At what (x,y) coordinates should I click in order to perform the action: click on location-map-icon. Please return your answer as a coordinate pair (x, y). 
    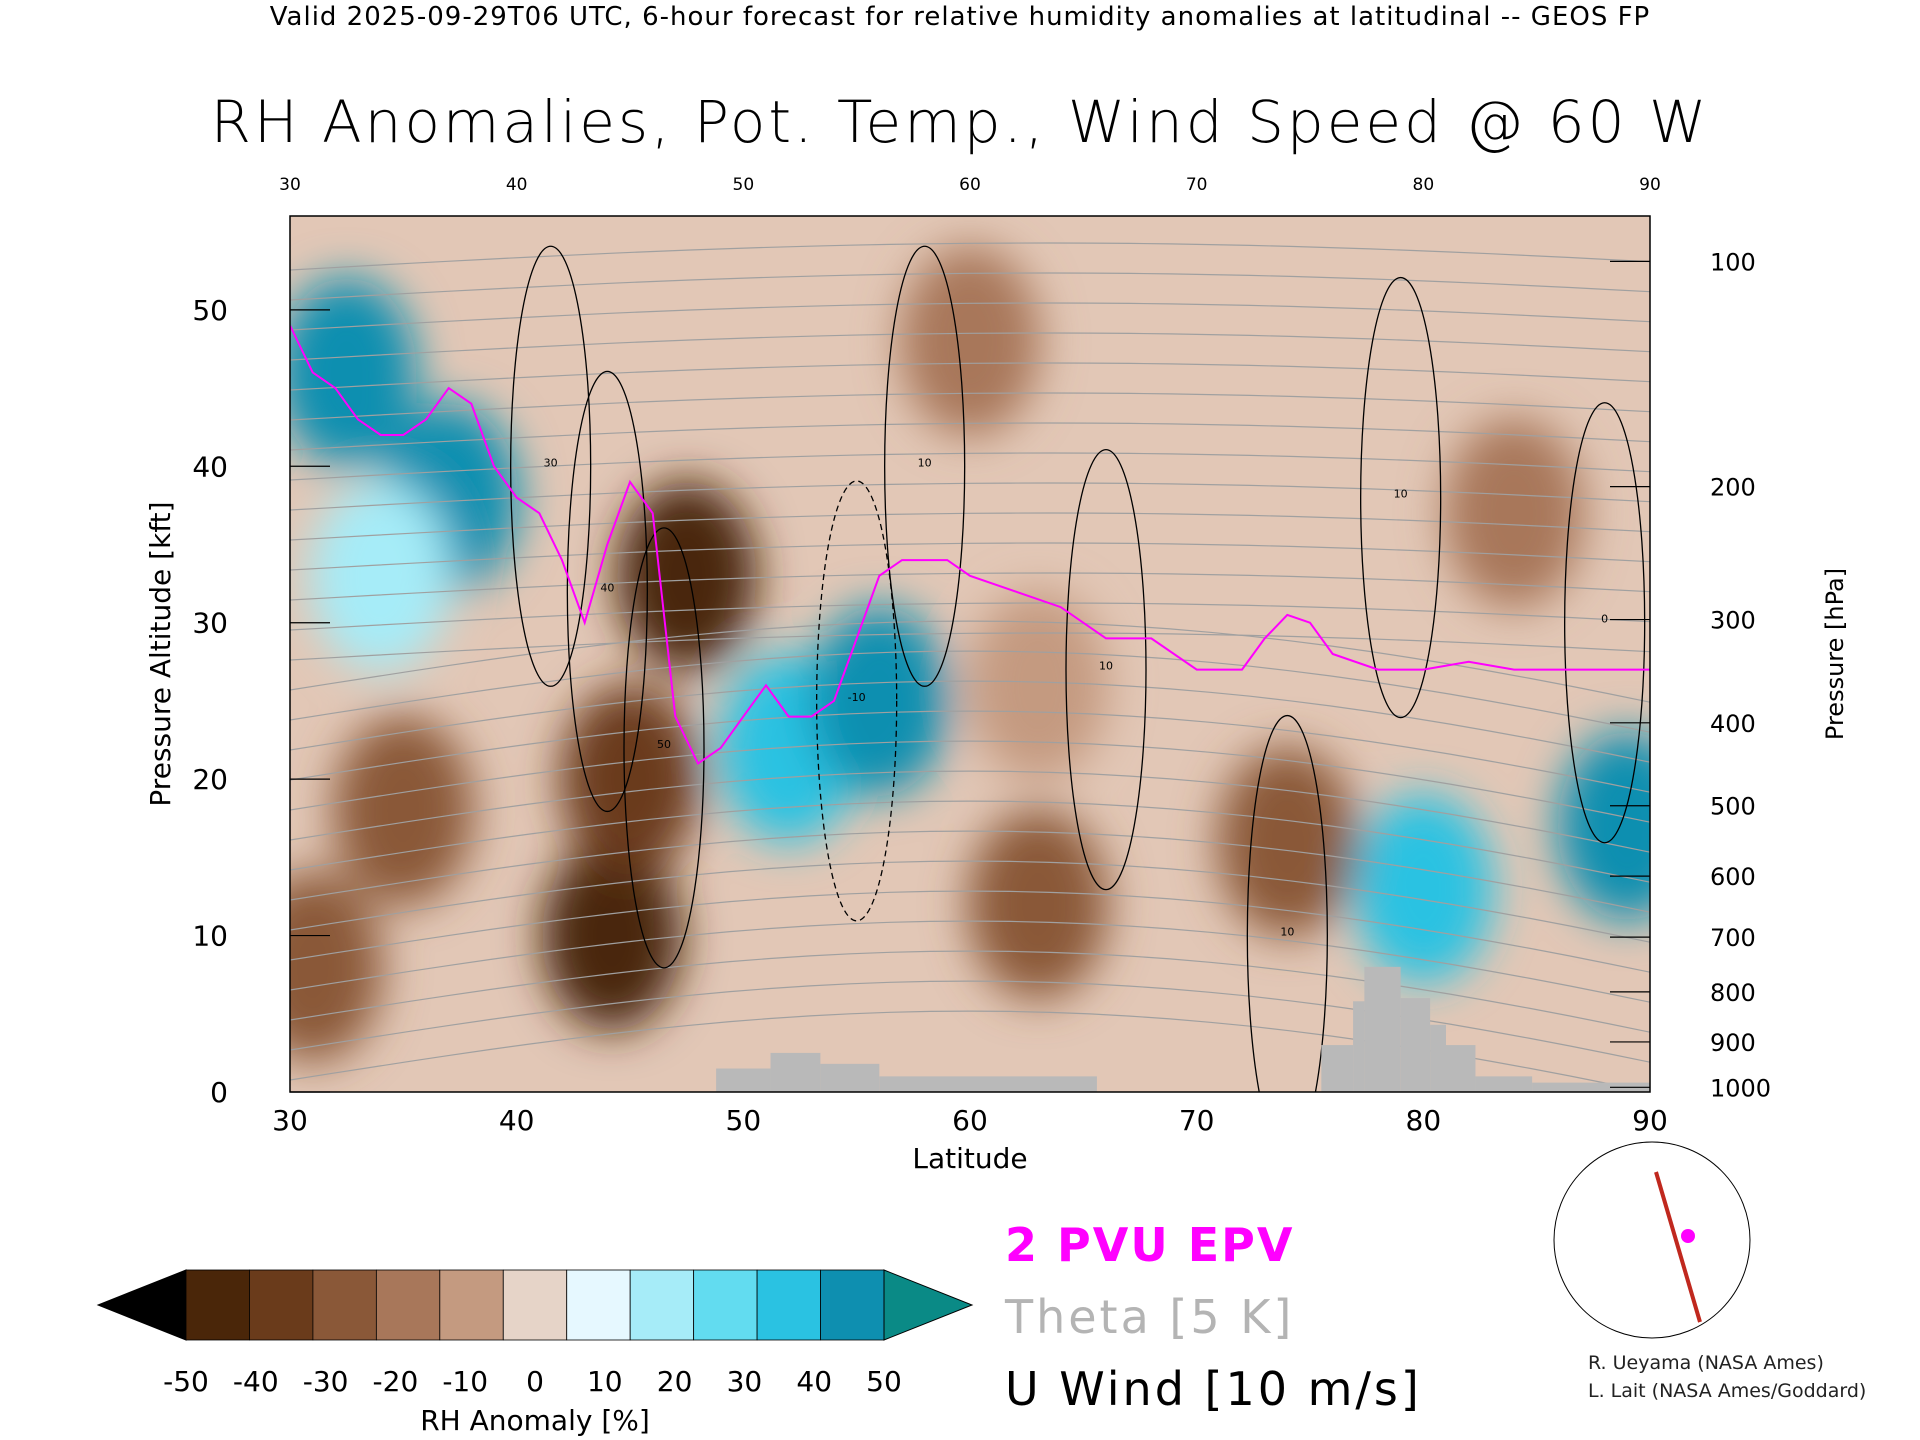
    Looking at the image, I should click on (1652, 1240).